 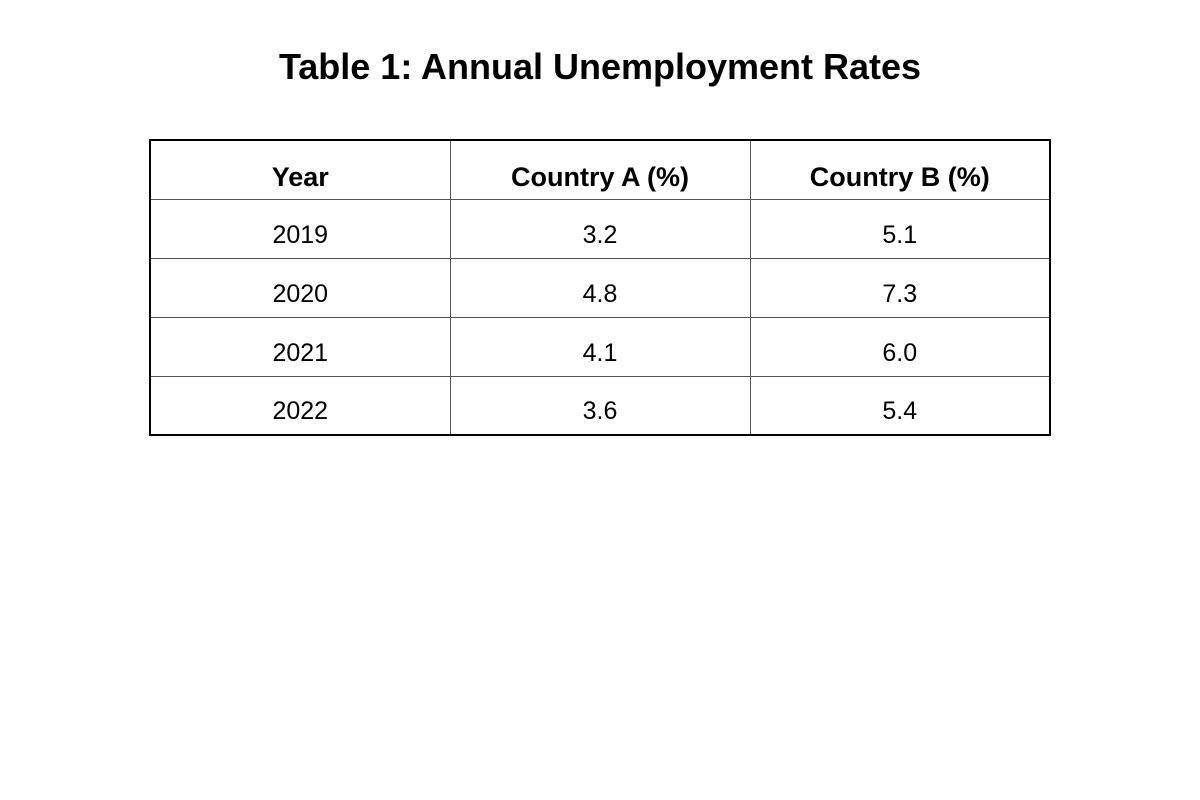 I want to click on table-cell: 2020, so click(x=300, y=287).